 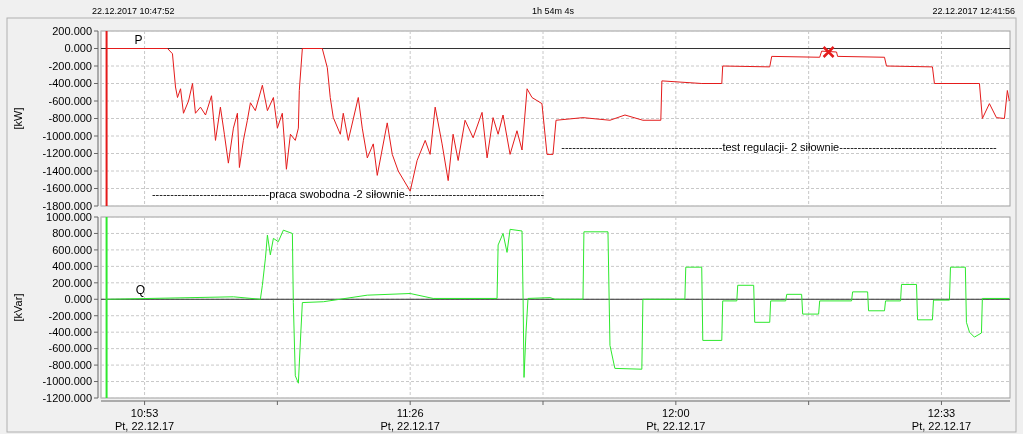 What do you see at coordinates (348, 193) in the screenshot?
I see `annotation: --------------------------------praca swobodna -2 siłownie--------------------------------------` at bounding box center [348, 193].